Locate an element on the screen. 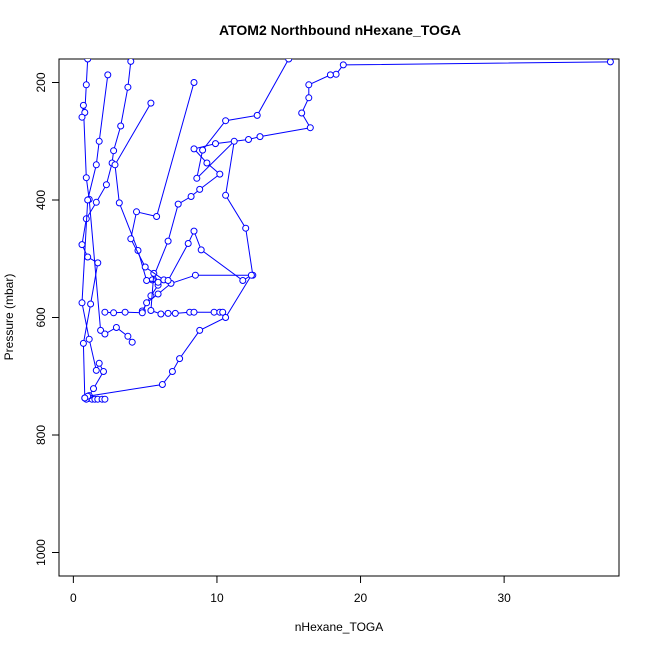 The height and width of the screenshot is (650, 650). x-axis: 0 10 20 30 is located at coordinates (290, 590).